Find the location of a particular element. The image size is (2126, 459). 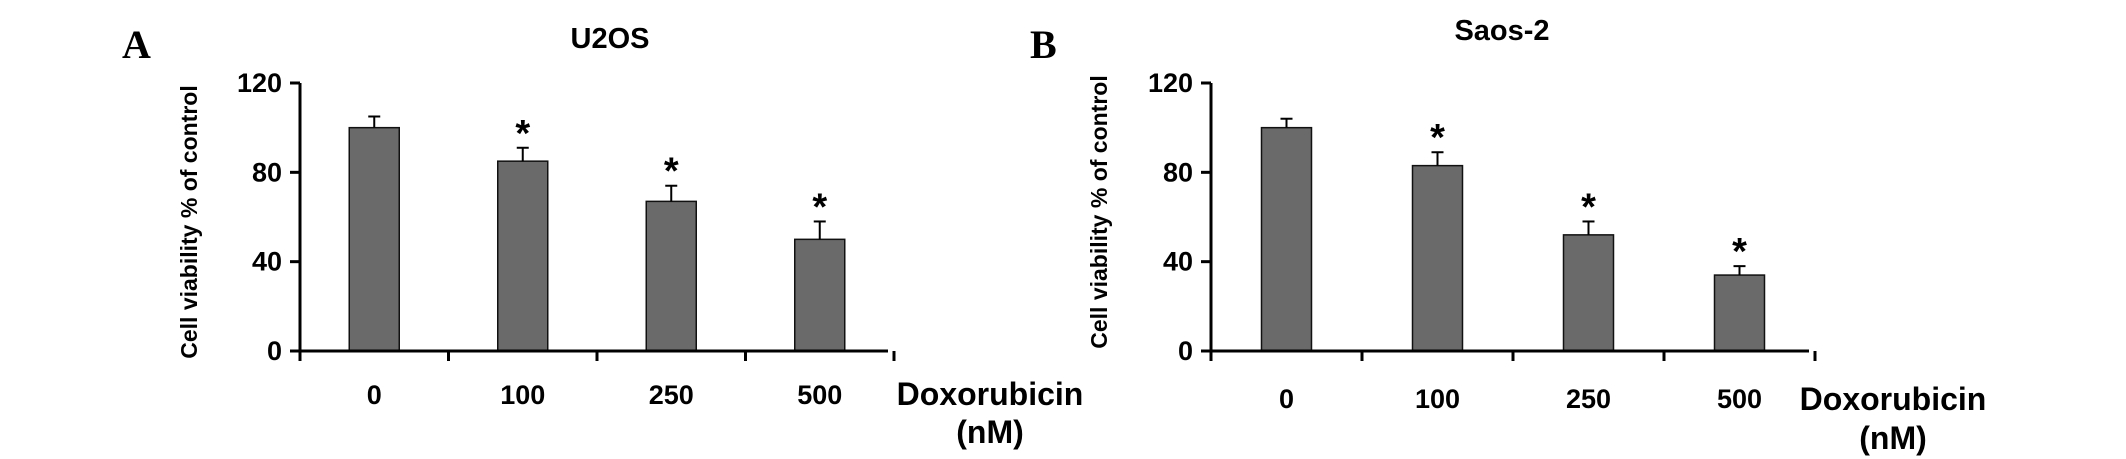

panel-letter: B is located at coordinates (1043, 44).